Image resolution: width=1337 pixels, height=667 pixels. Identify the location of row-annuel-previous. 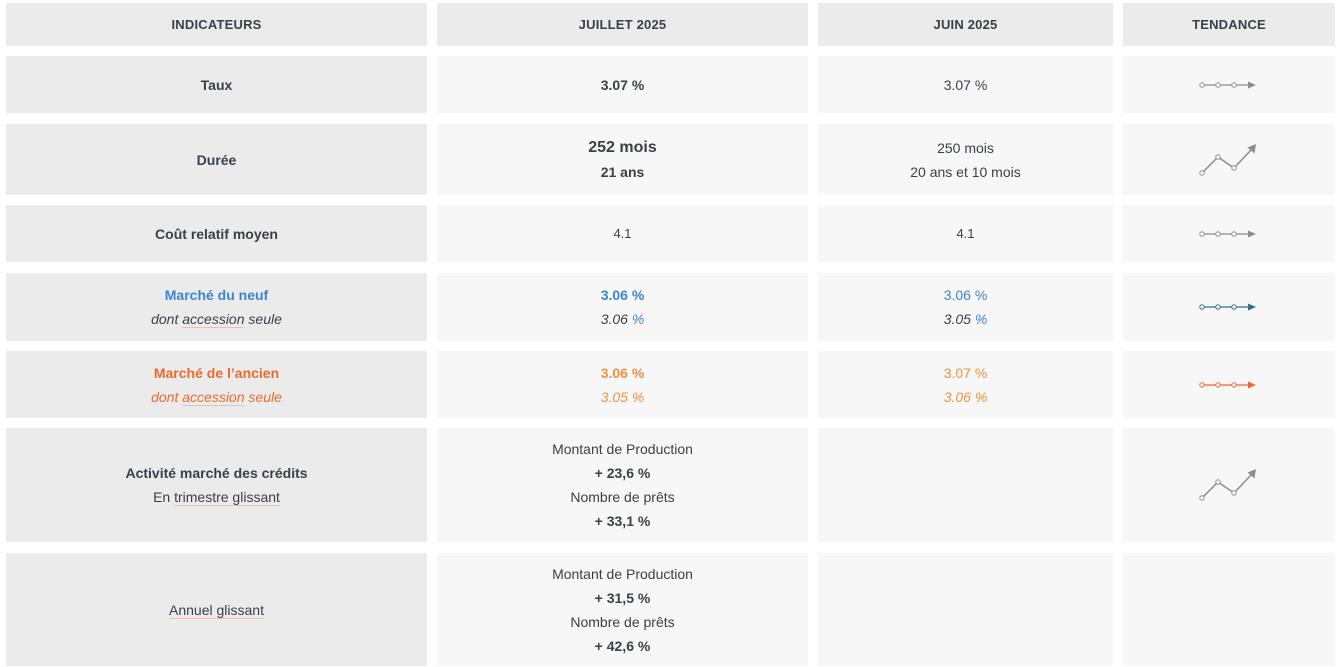
(965, 609).